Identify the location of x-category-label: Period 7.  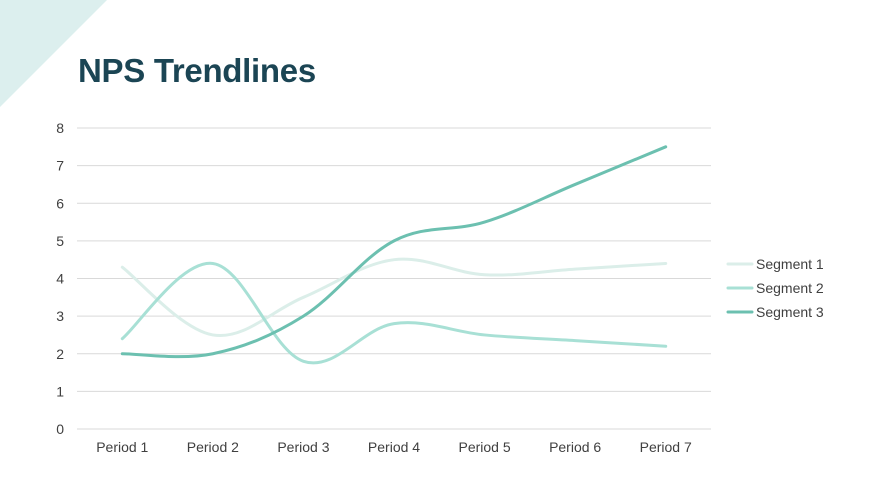
(666, 447).